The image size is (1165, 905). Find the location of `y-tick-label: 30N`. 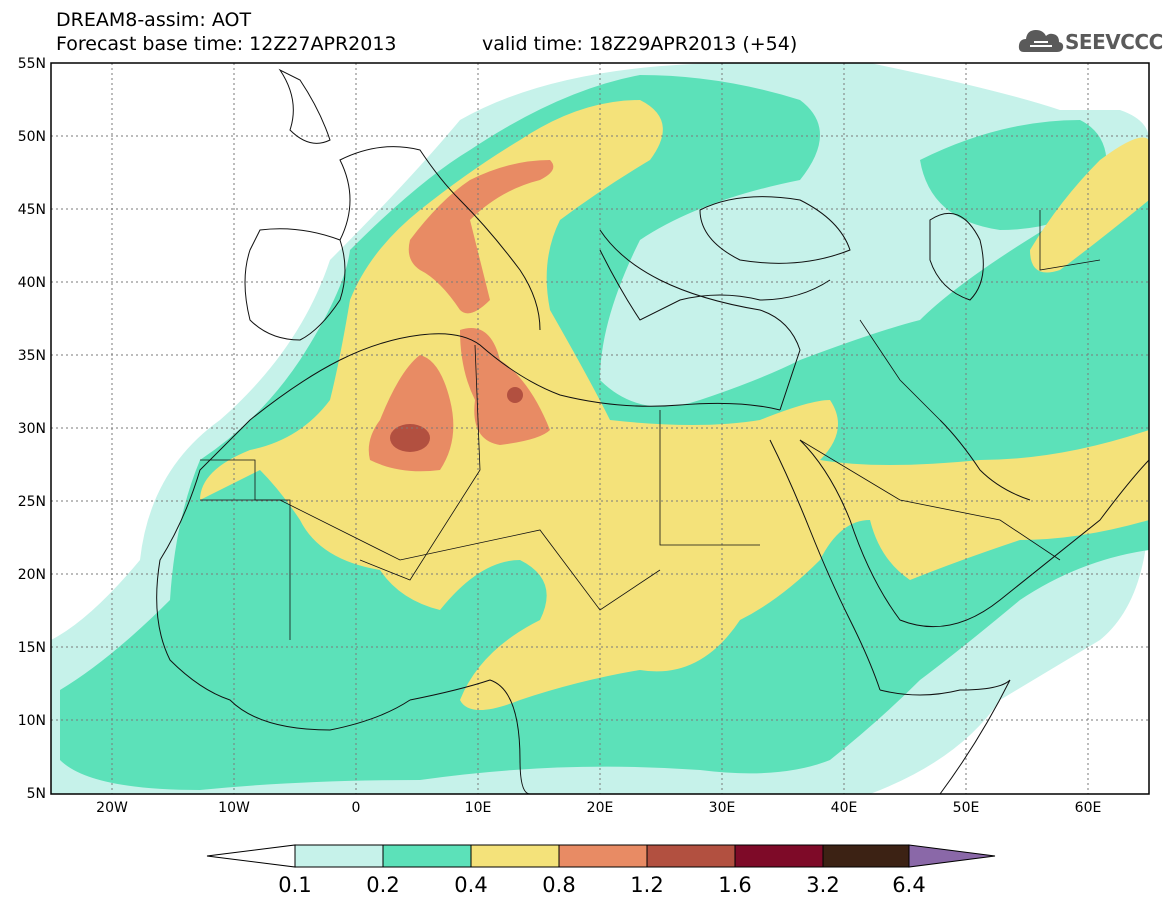

y-tick-label: 30N is located at coordinates (32, 429).